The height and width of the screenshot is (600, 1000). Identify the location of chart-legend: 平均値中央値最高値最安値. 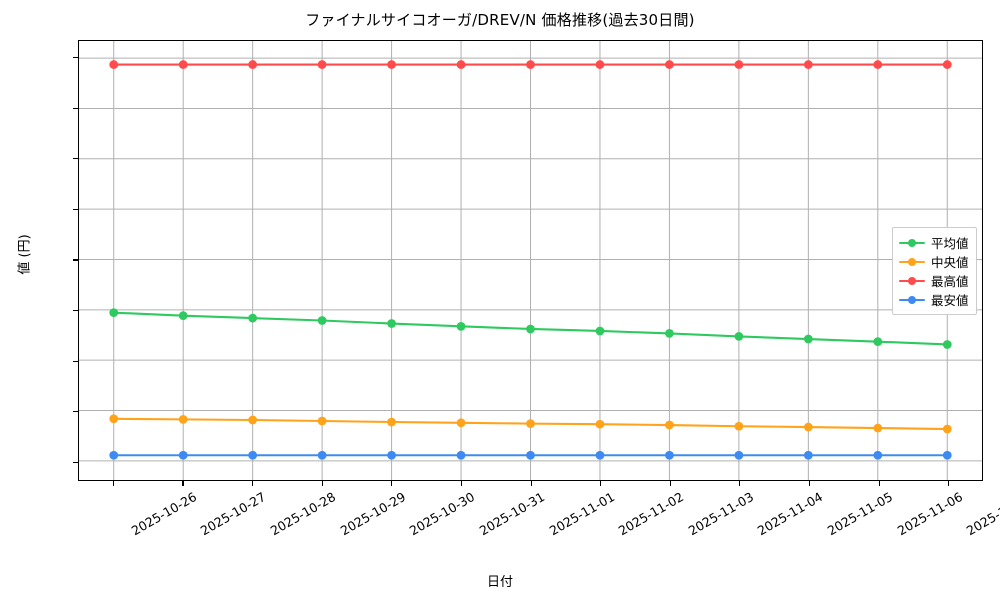
(934, 271).